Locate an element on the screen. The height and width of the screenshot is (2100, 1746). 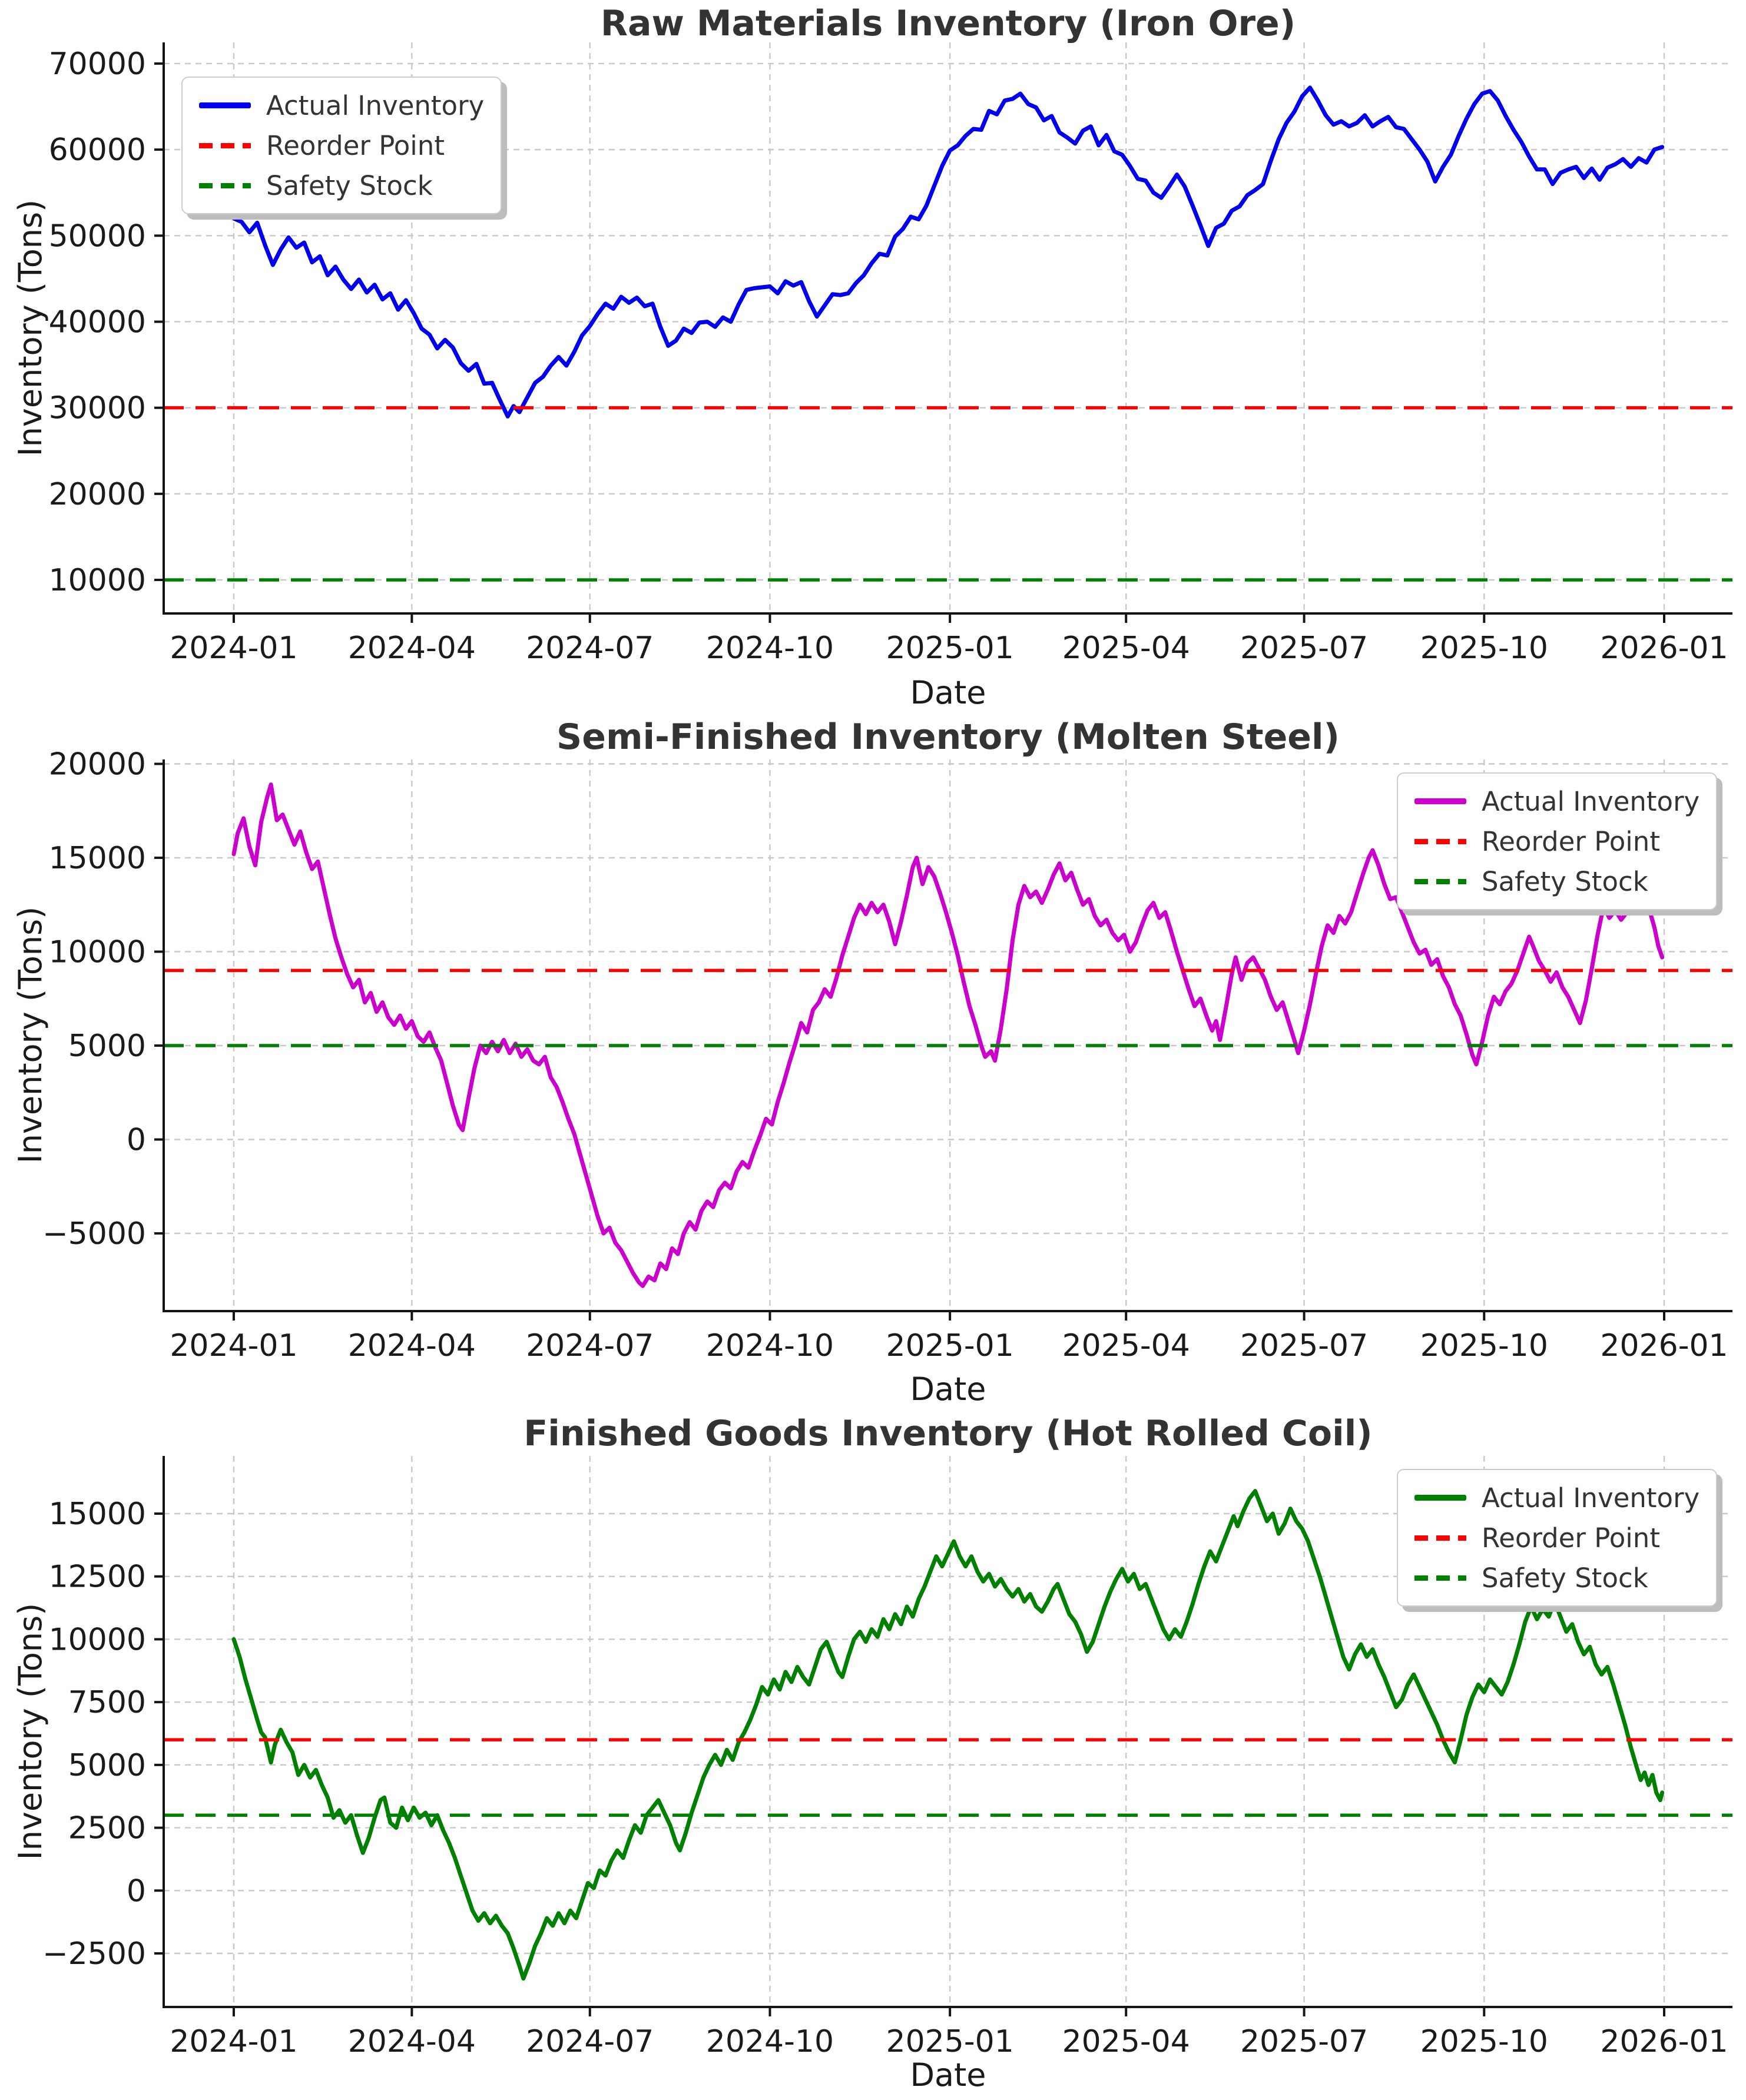
chart-3-x-axis-label: Date is located at coordinates (948, 2075).